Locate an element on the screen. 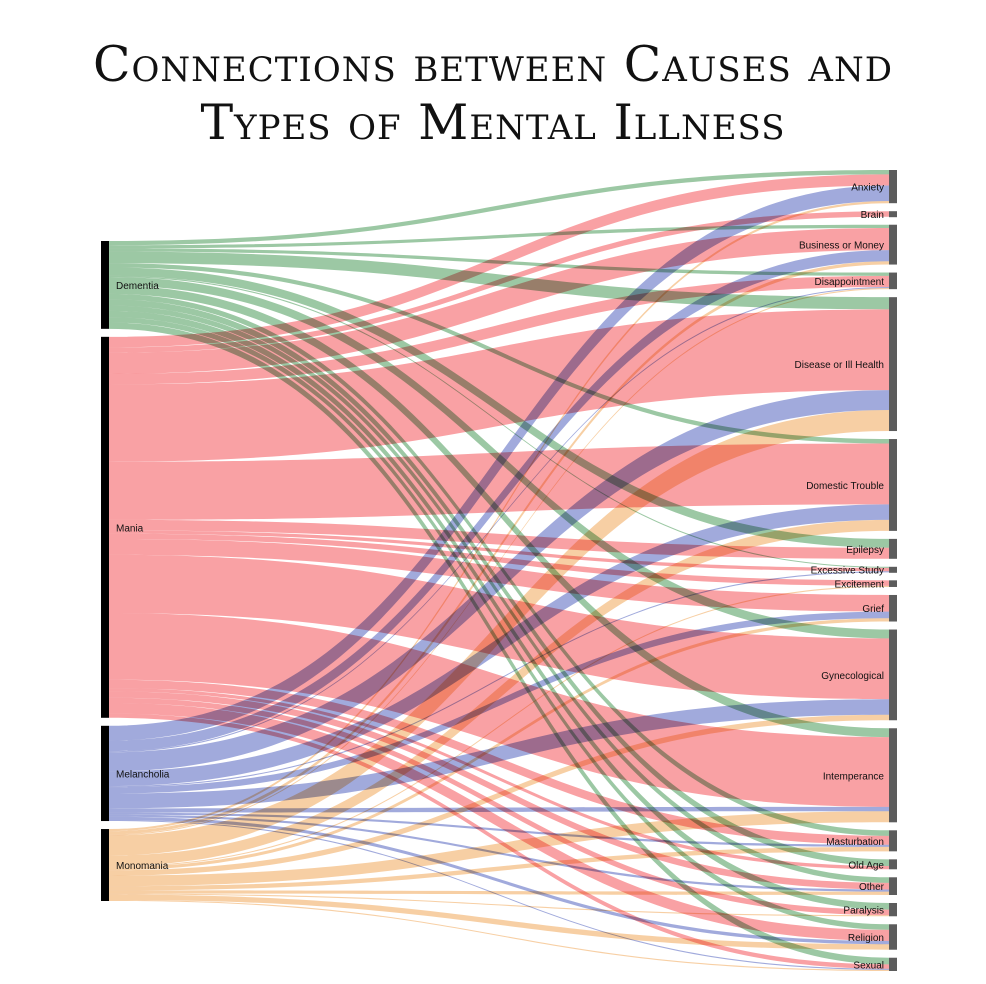 The width and height of the screenshot is (986, 984). target-label-other: Other is located at coordinates (872, 887).